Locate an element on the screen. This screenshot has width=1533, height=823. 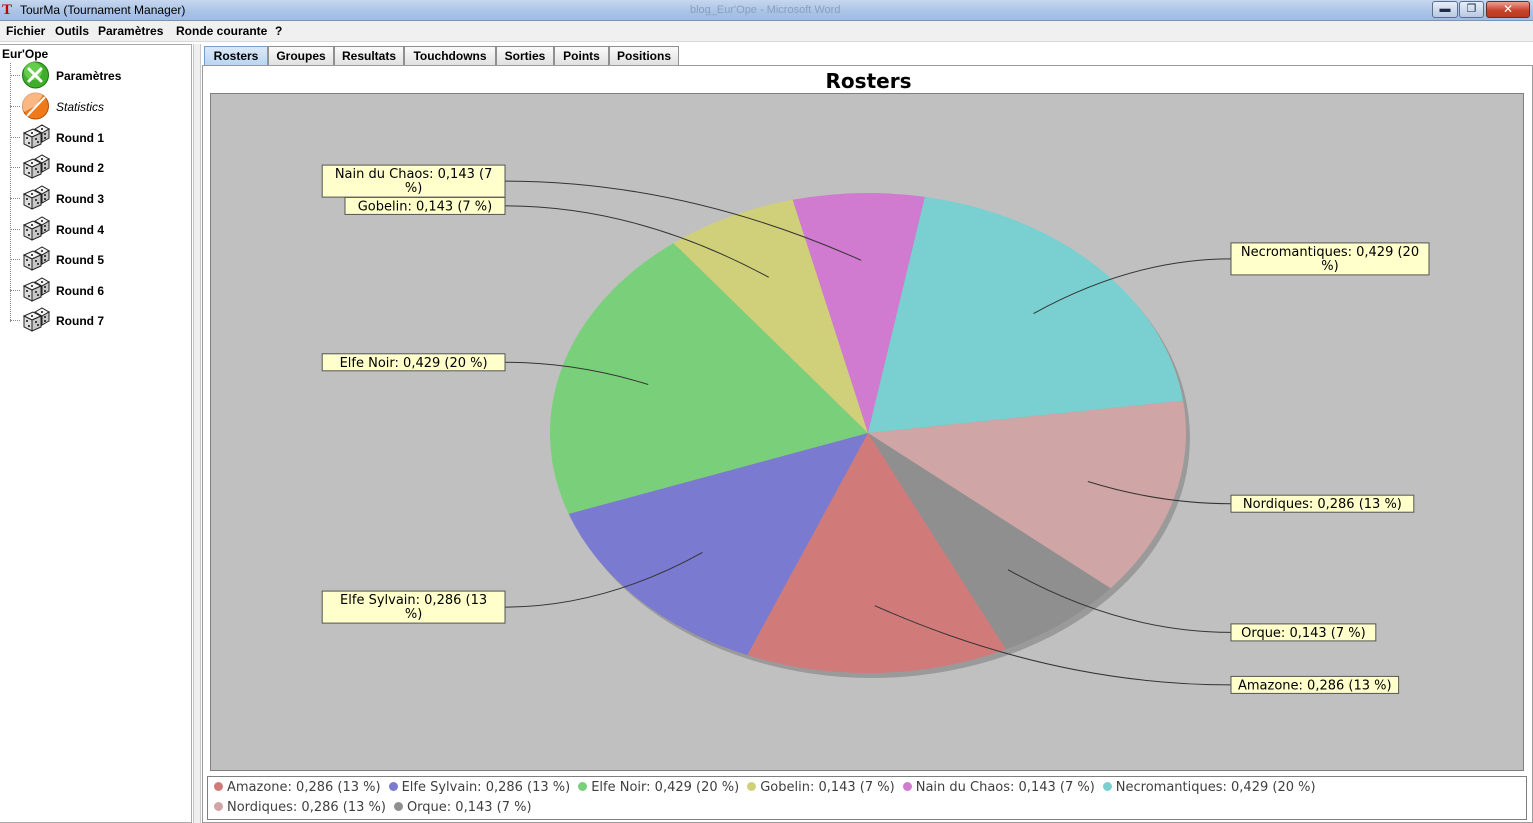
window-title: TourMa (Tournament Manager) is located at coordinates (103, 10).